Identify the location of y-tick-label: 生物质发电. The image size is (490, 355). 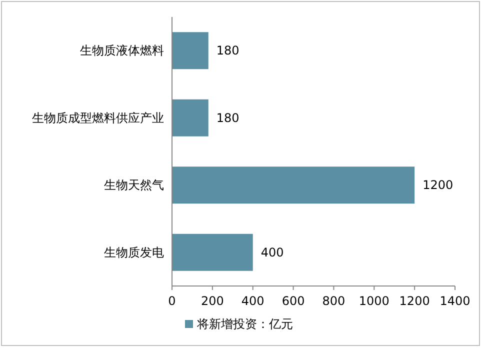
(134, 252).